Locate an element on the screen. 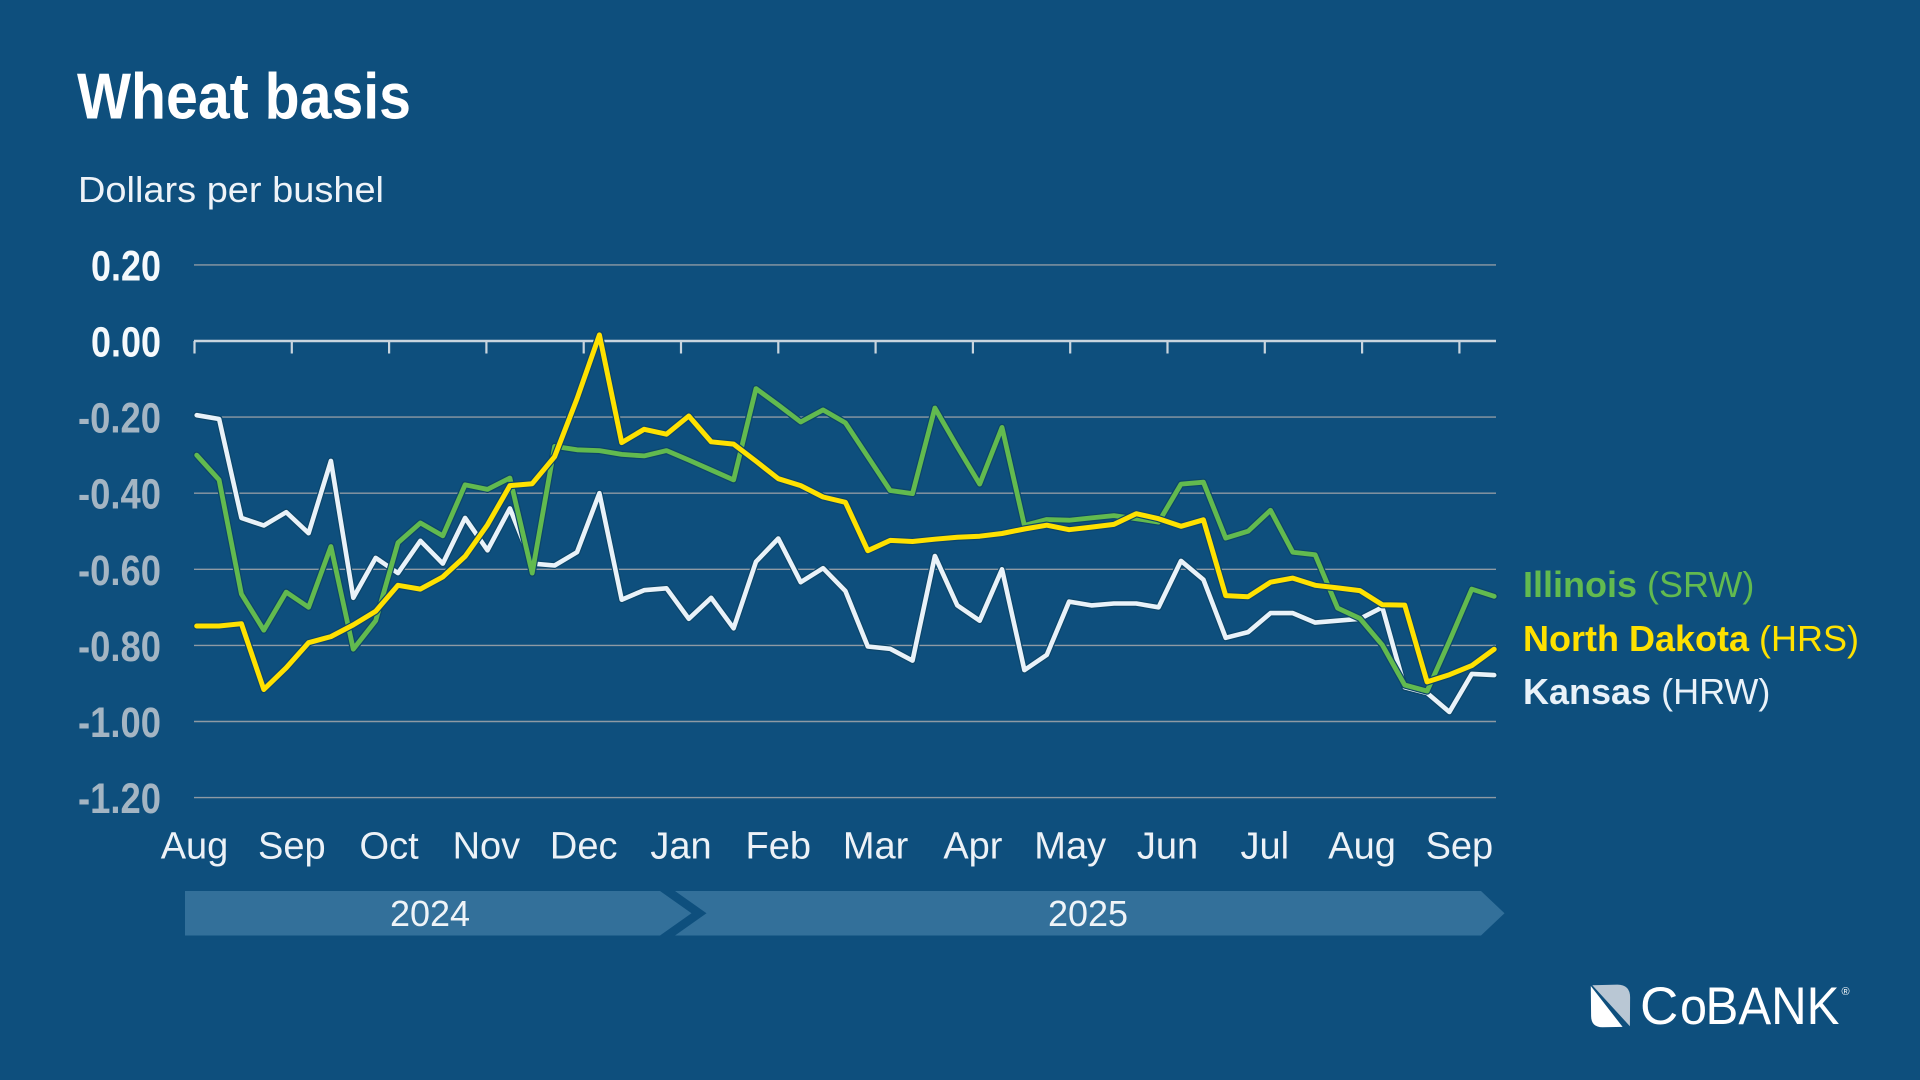 The image size is (1920, 1080). svg-text: -1.20 is located at coordinates (119, 799).